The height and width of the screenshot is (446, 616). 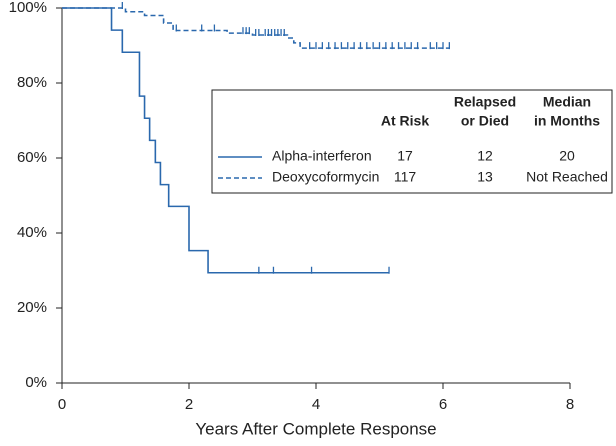 I want to click on y-tick-label: 80%, so click(x=32, y=82).